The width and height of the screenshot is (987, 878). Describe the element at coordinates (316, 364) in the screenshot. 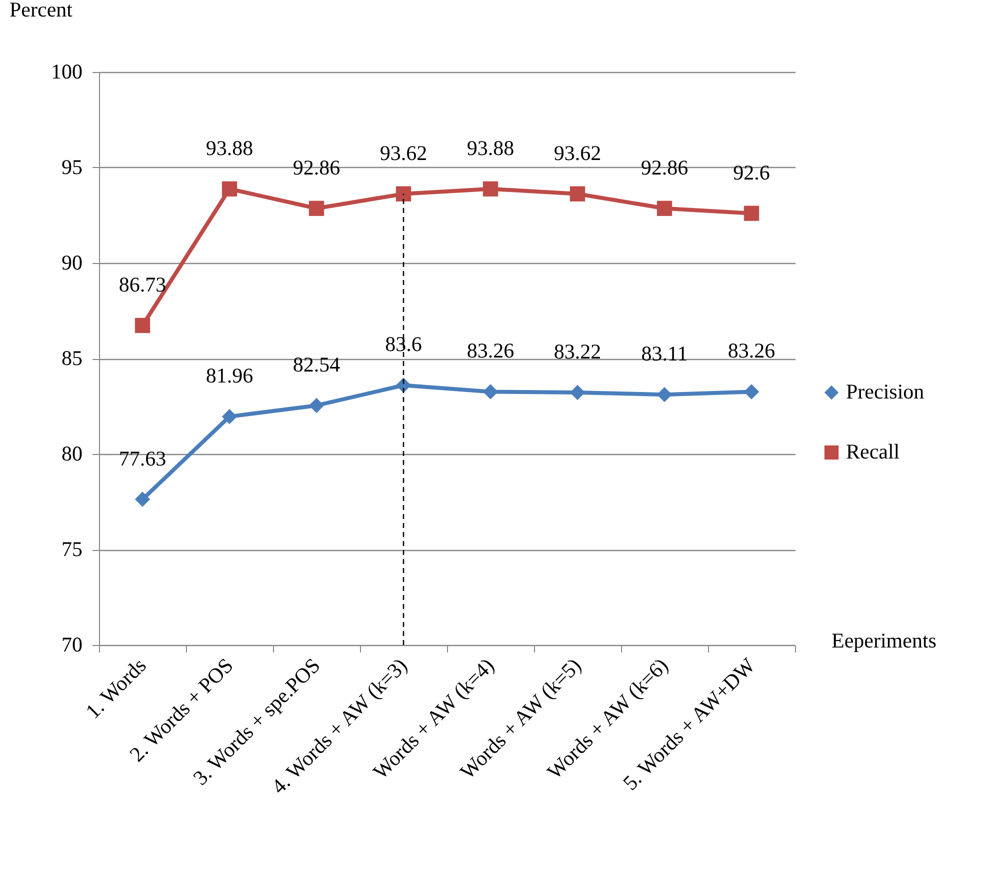

I see `data-label: 82.54` at that location.